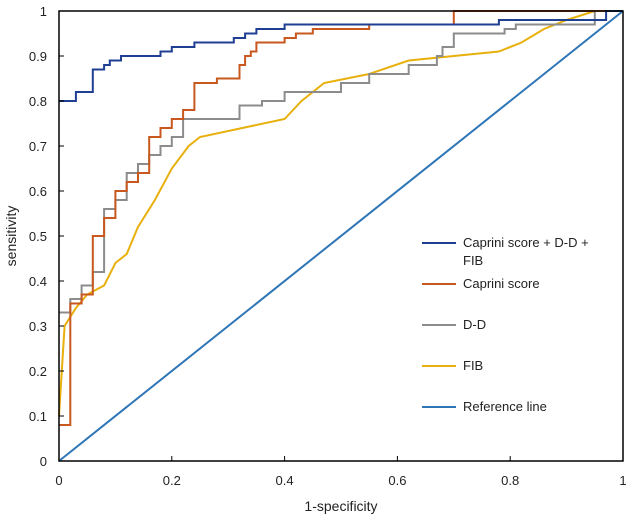 The image size is (630, 519). What do you see at coordinates (526, 251) in the screenshot?
I see `legend-label: Caprini score + D-D + FIB` at bounding box center [526, 251].